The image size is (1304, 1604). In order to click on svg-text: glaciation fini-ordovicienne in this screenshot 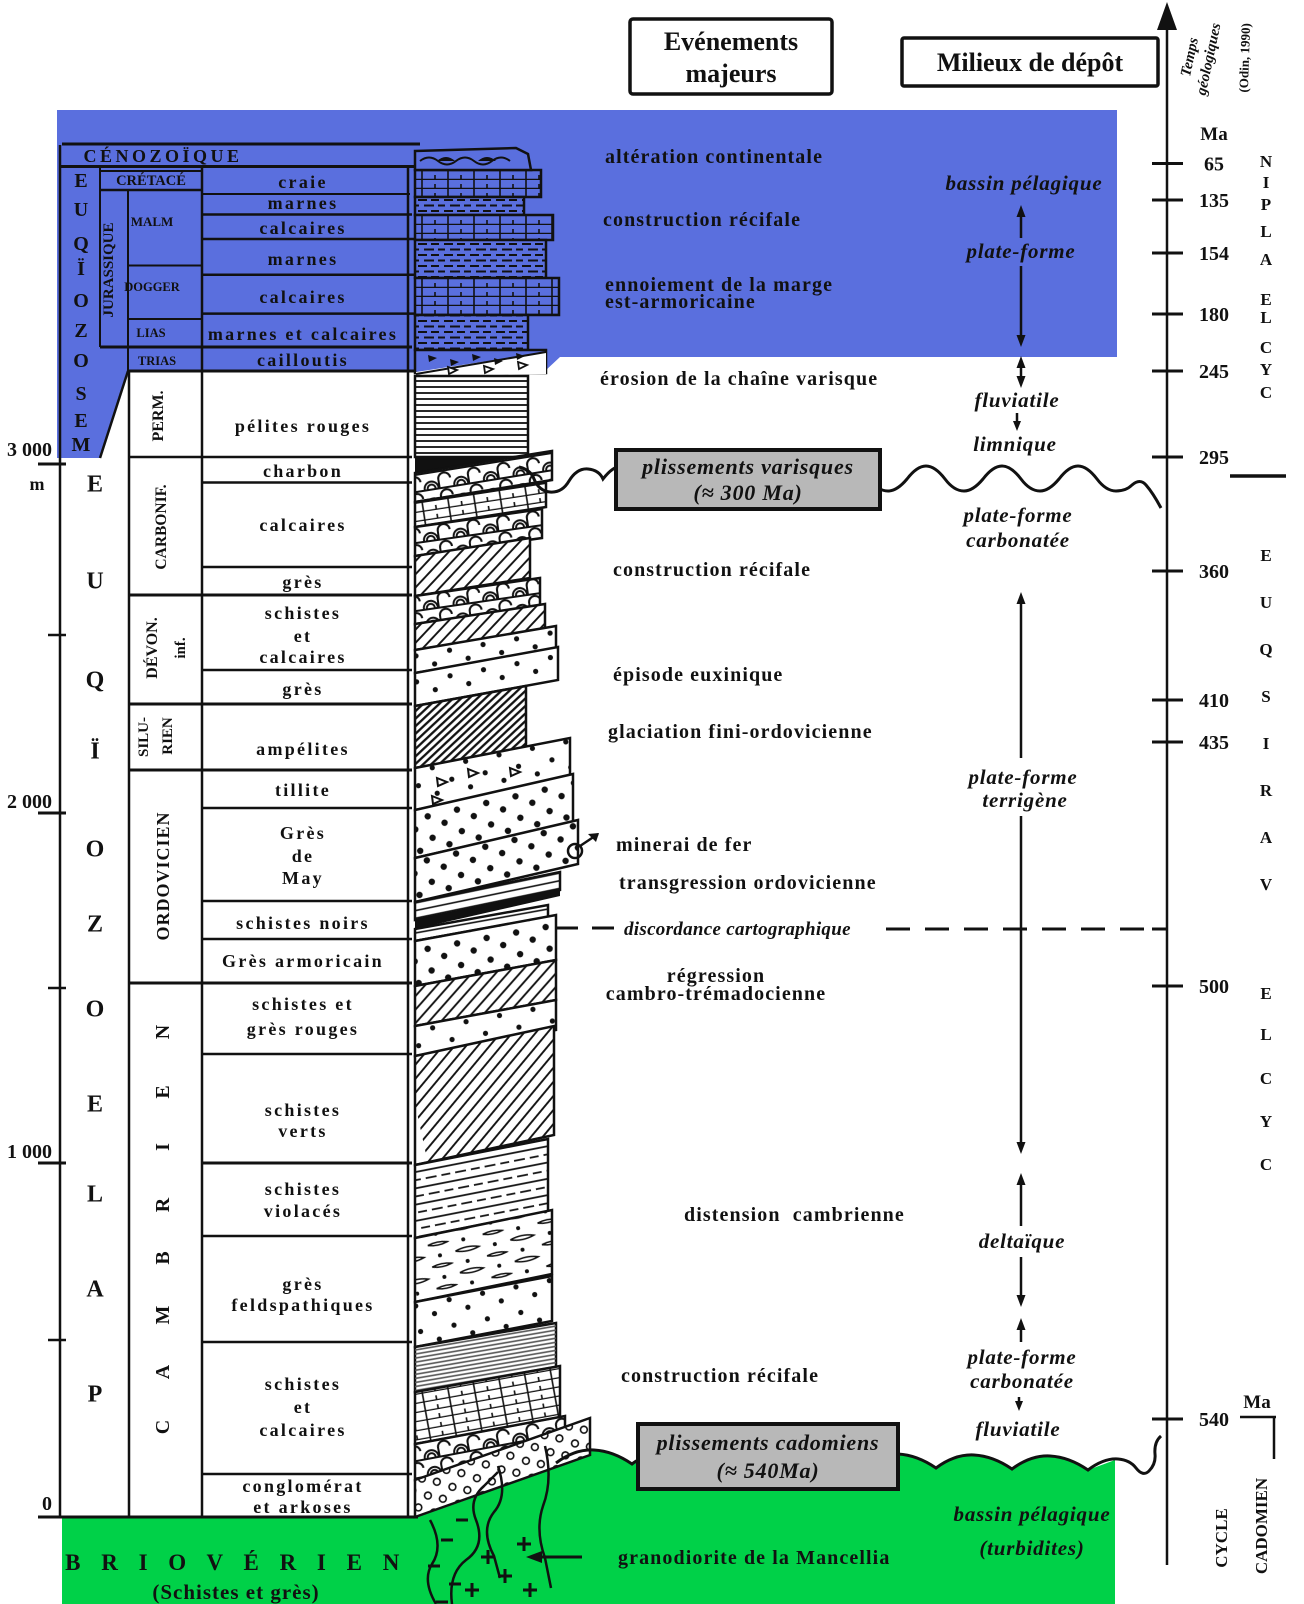, I will do `click(740, 732)`.